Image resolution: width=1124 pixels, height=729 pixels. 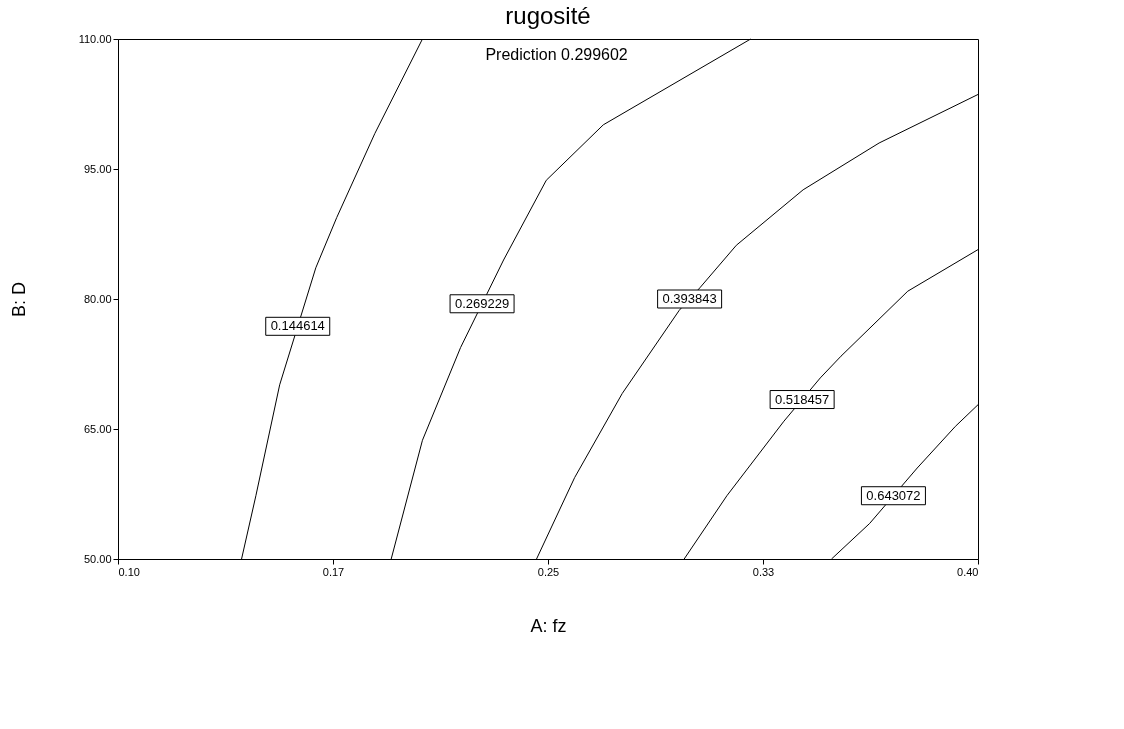 What do you see at coordinates (968, 571) in the screenshot?
I see `x-tick-label: 0.40` at bounding box center [968, 571].